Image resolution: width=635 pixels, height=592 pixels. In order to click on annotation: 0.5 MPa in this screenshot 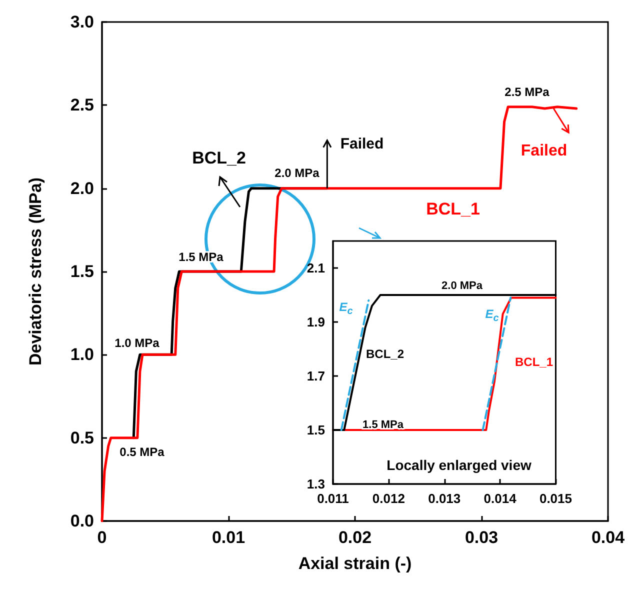, I will do `click(142, 452)`.